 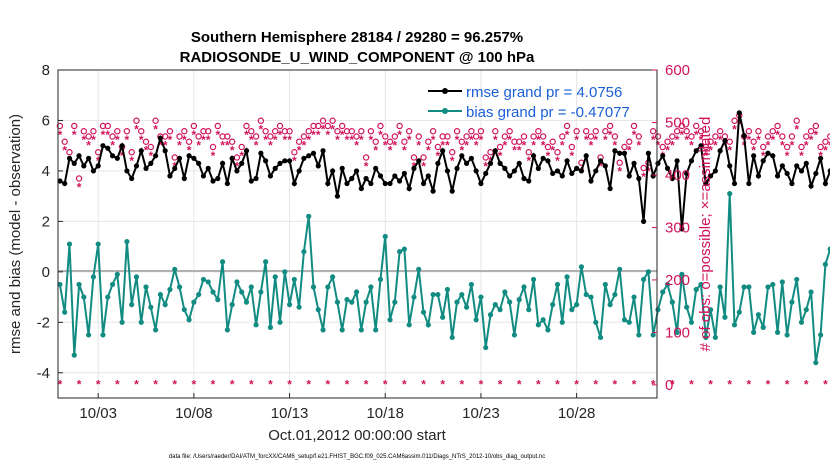 I want to click on legend-bias-label: bias grand pr = -0.47077, so click(x=548, y=112).